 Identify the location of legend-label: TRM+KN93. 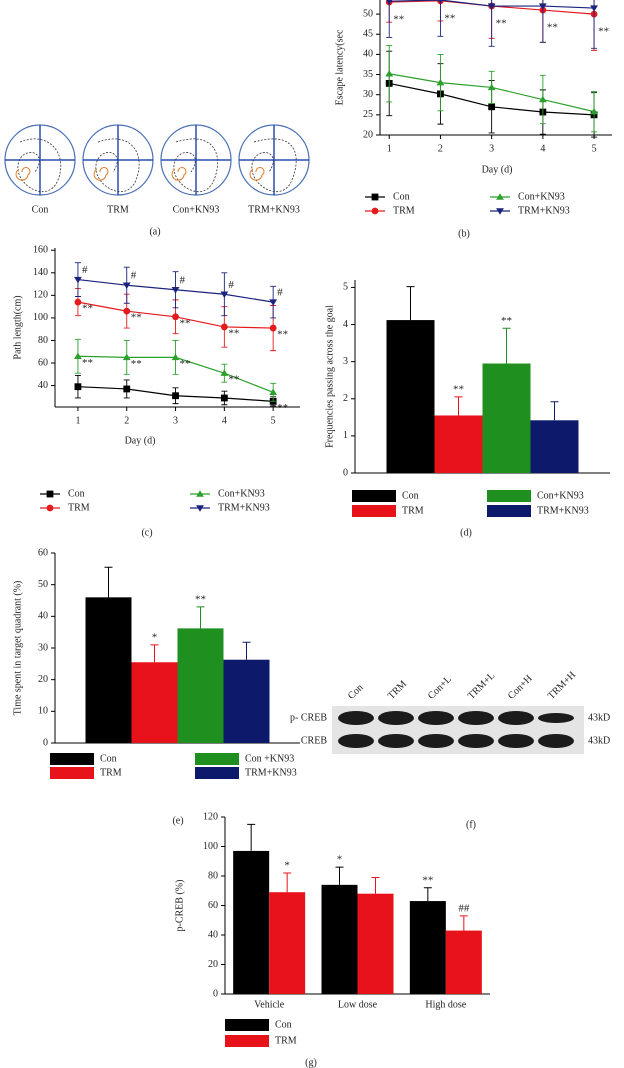
(244, 507).